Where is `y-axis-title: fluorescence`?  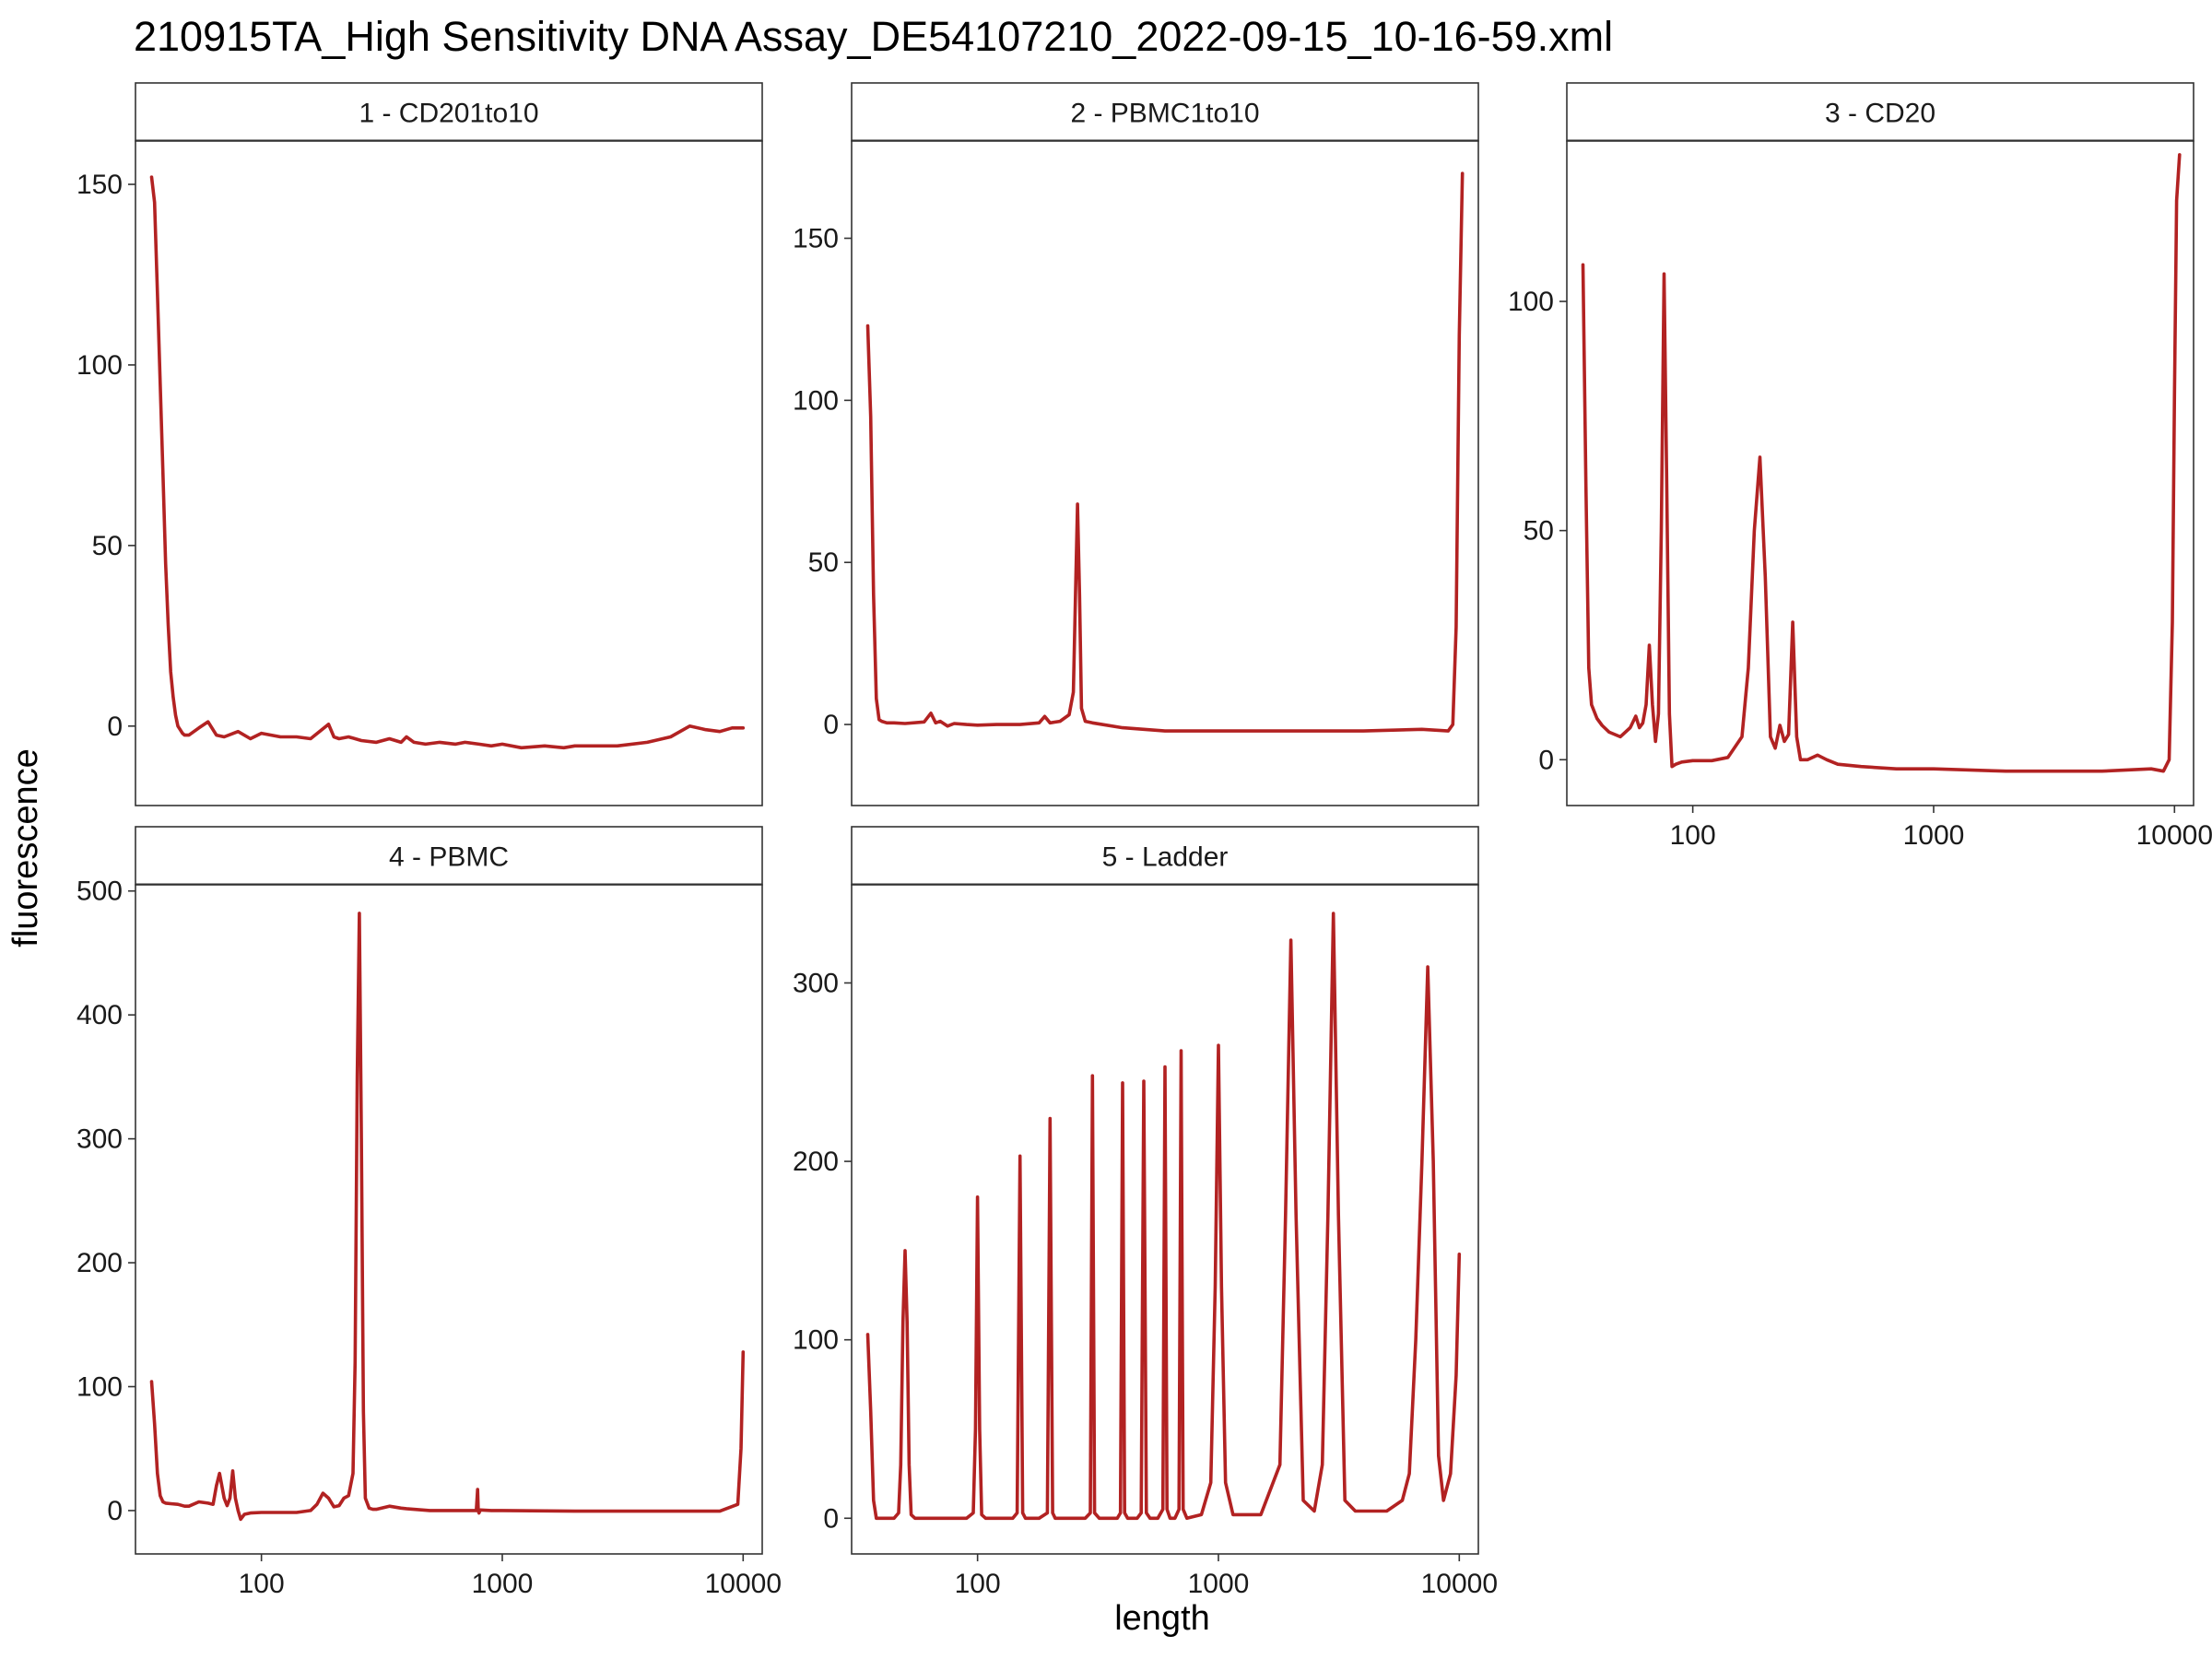
y-axis-title: fluorescence is located at coordinates (25, 847).